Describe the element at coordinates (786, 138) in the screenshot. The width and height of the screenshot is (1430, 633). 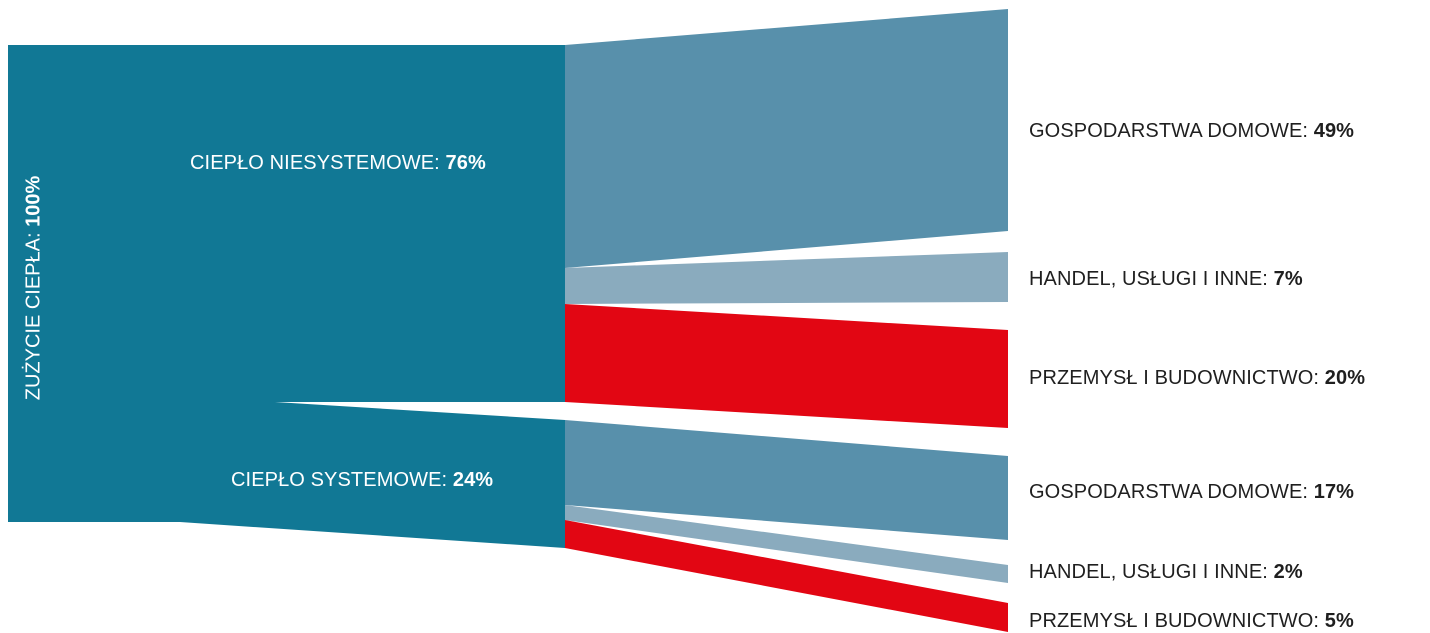
I see `flow-niesystemowe-gospodarstwa` at that location.